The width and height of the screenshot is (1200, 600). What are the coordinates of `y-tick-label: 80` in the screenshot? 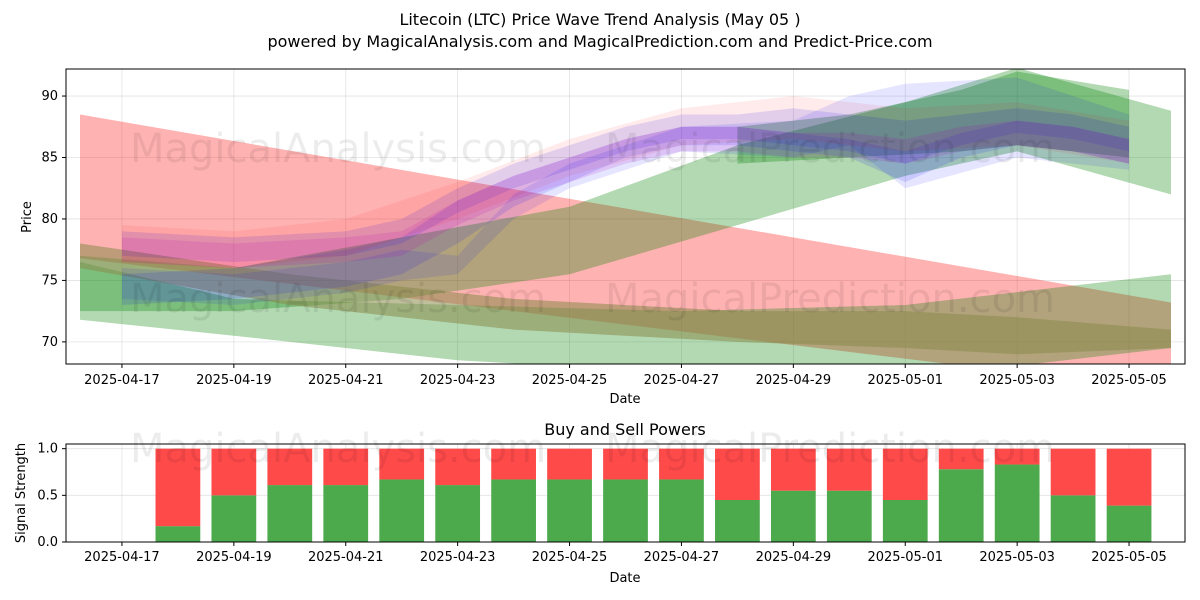 It's located at (49, 219).